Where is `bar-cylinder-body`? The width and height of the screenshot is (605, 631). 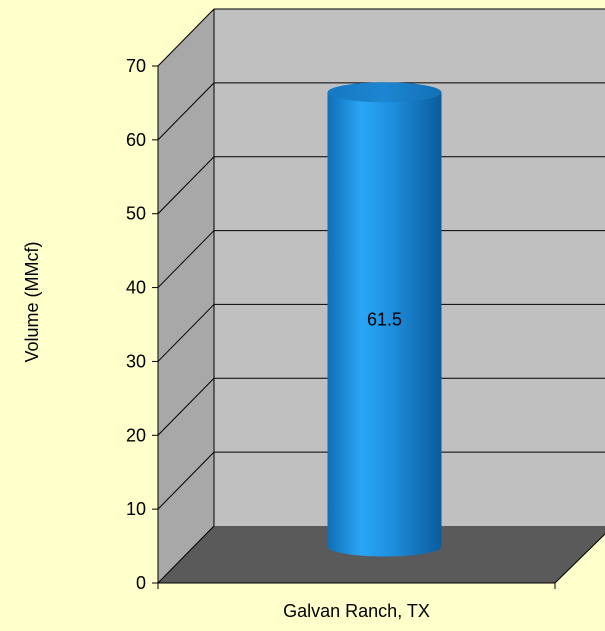
bar-cylinder-body is located at coordinates (384, 324).